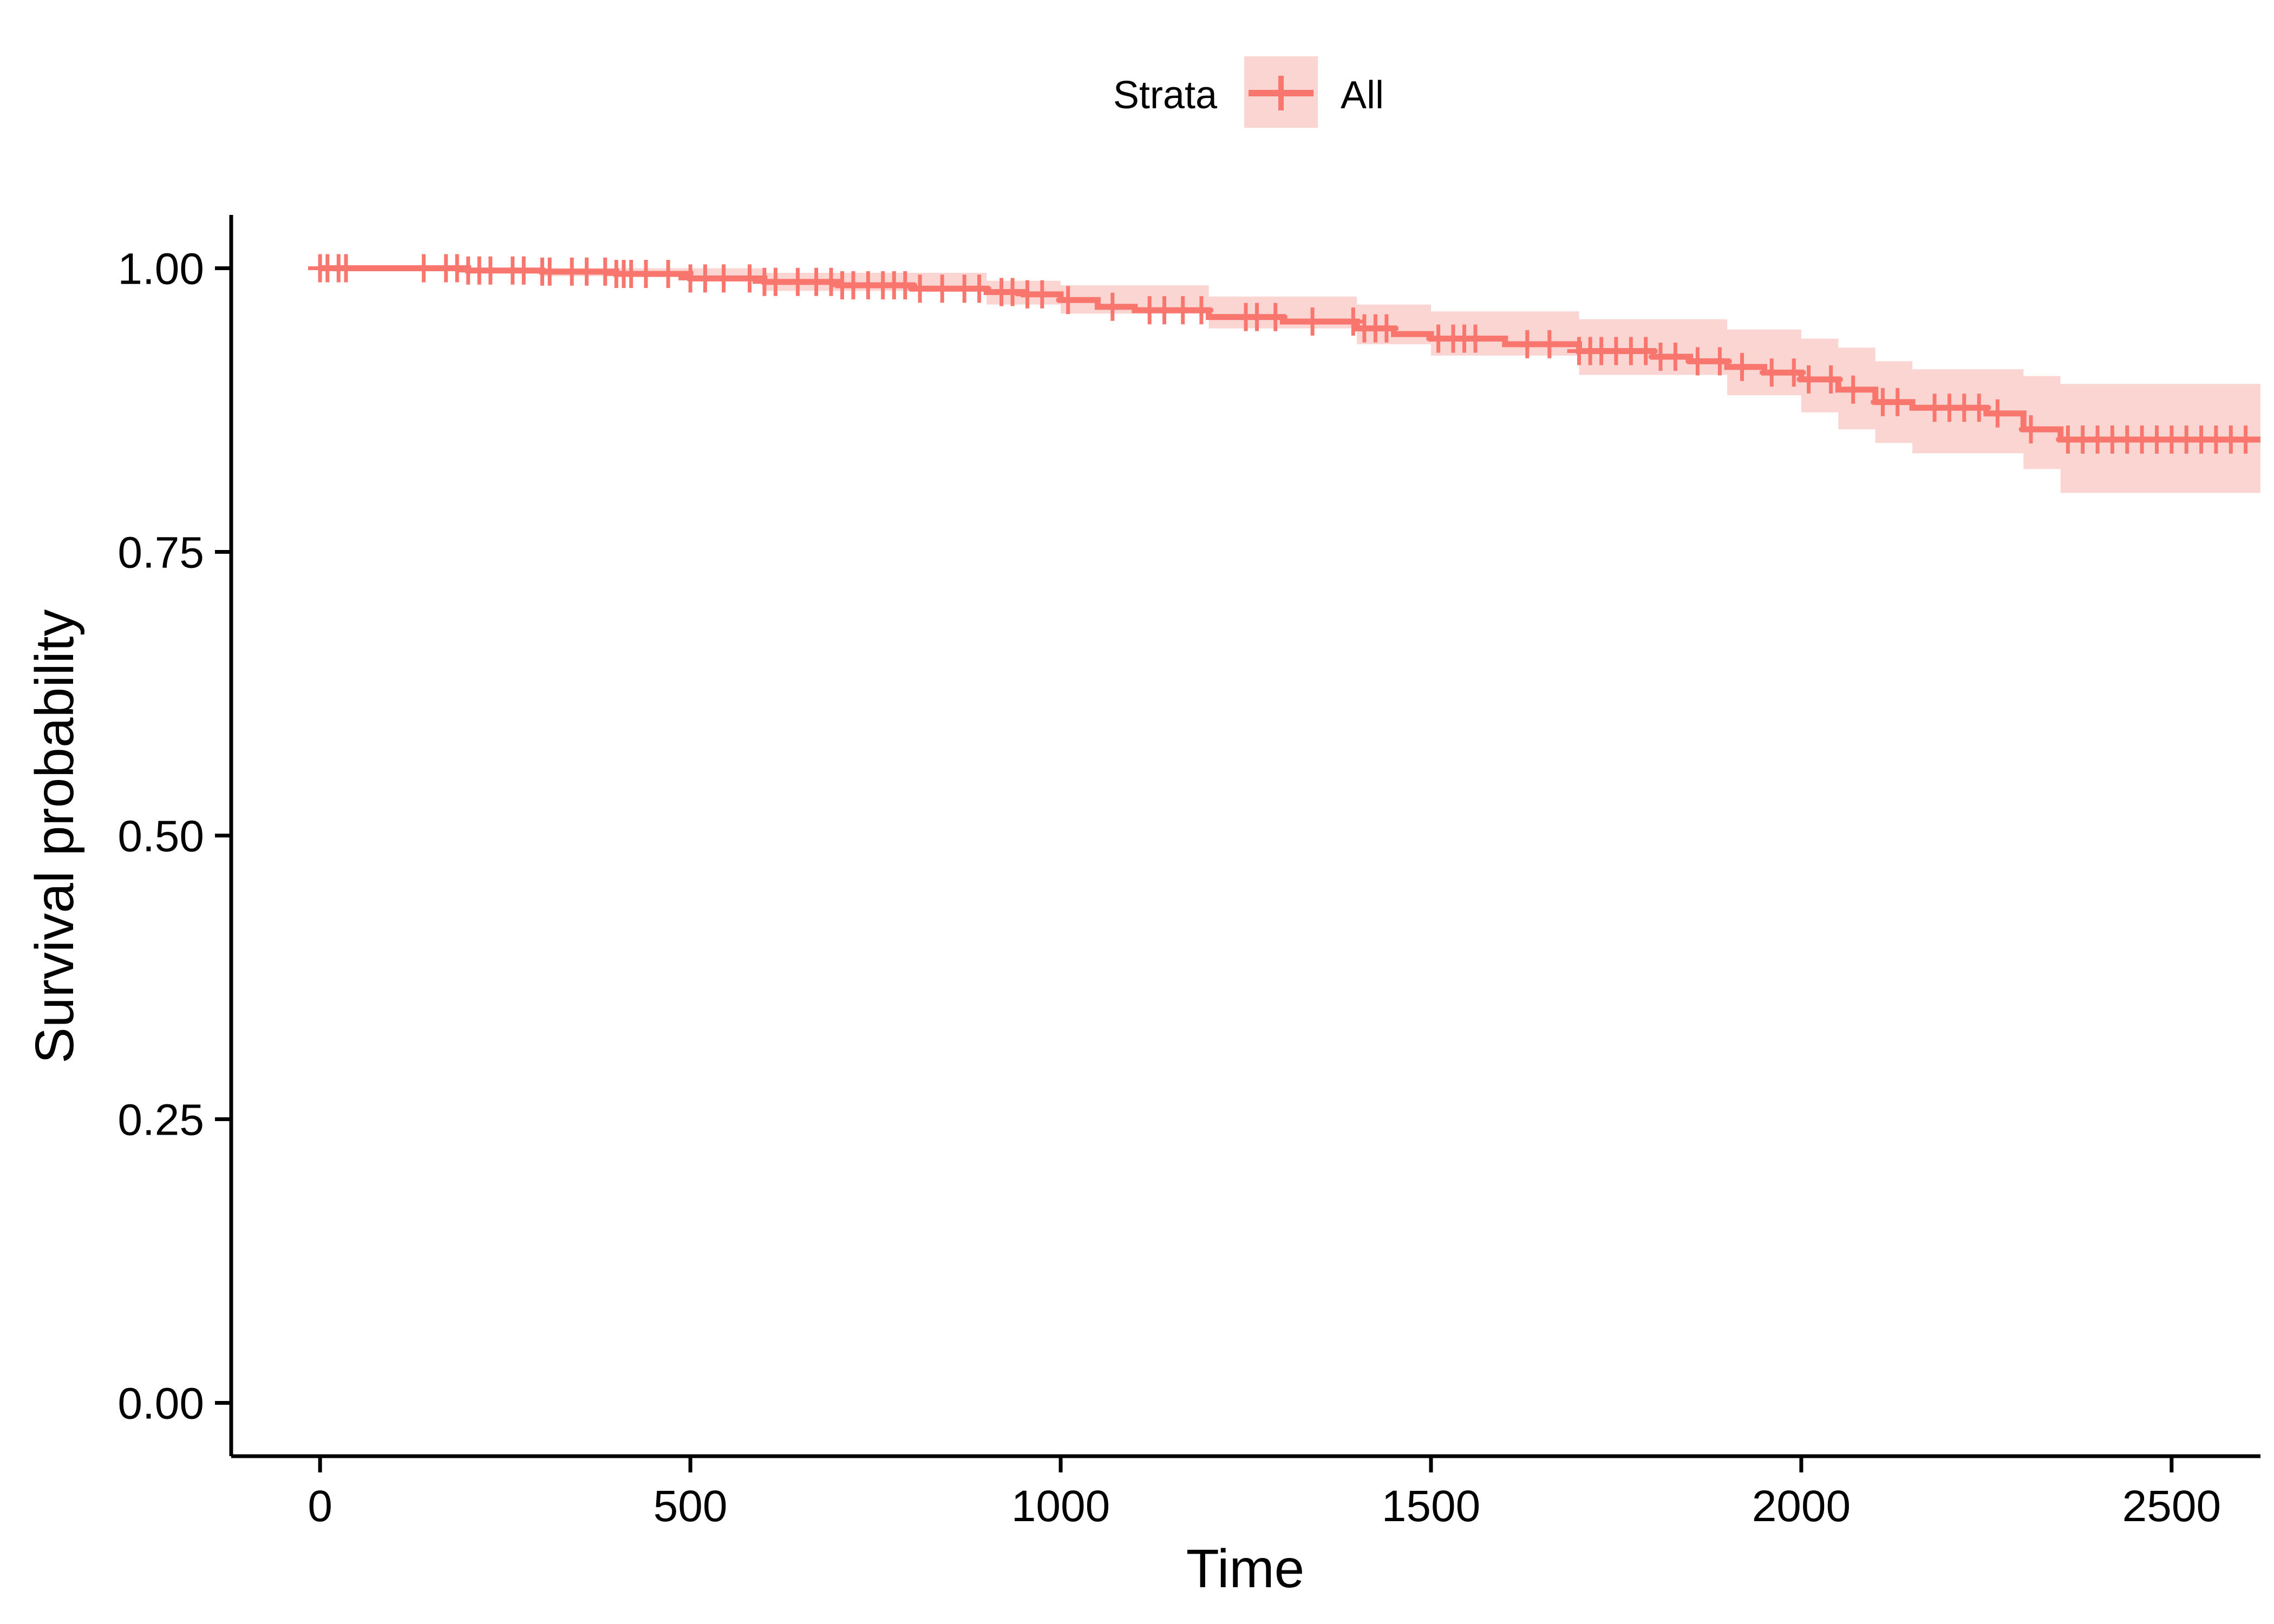 The height and width of the screenshot is (1624, 2274). I want to click on legend: Strata All, so click(1248, 92).